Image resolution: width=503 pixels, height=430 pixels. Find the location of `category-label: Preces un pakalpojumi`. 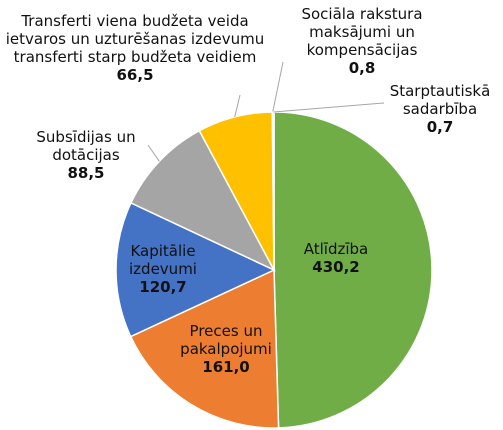

category-label: Preces un pakalpojumi is located at coordinates (226, 340).